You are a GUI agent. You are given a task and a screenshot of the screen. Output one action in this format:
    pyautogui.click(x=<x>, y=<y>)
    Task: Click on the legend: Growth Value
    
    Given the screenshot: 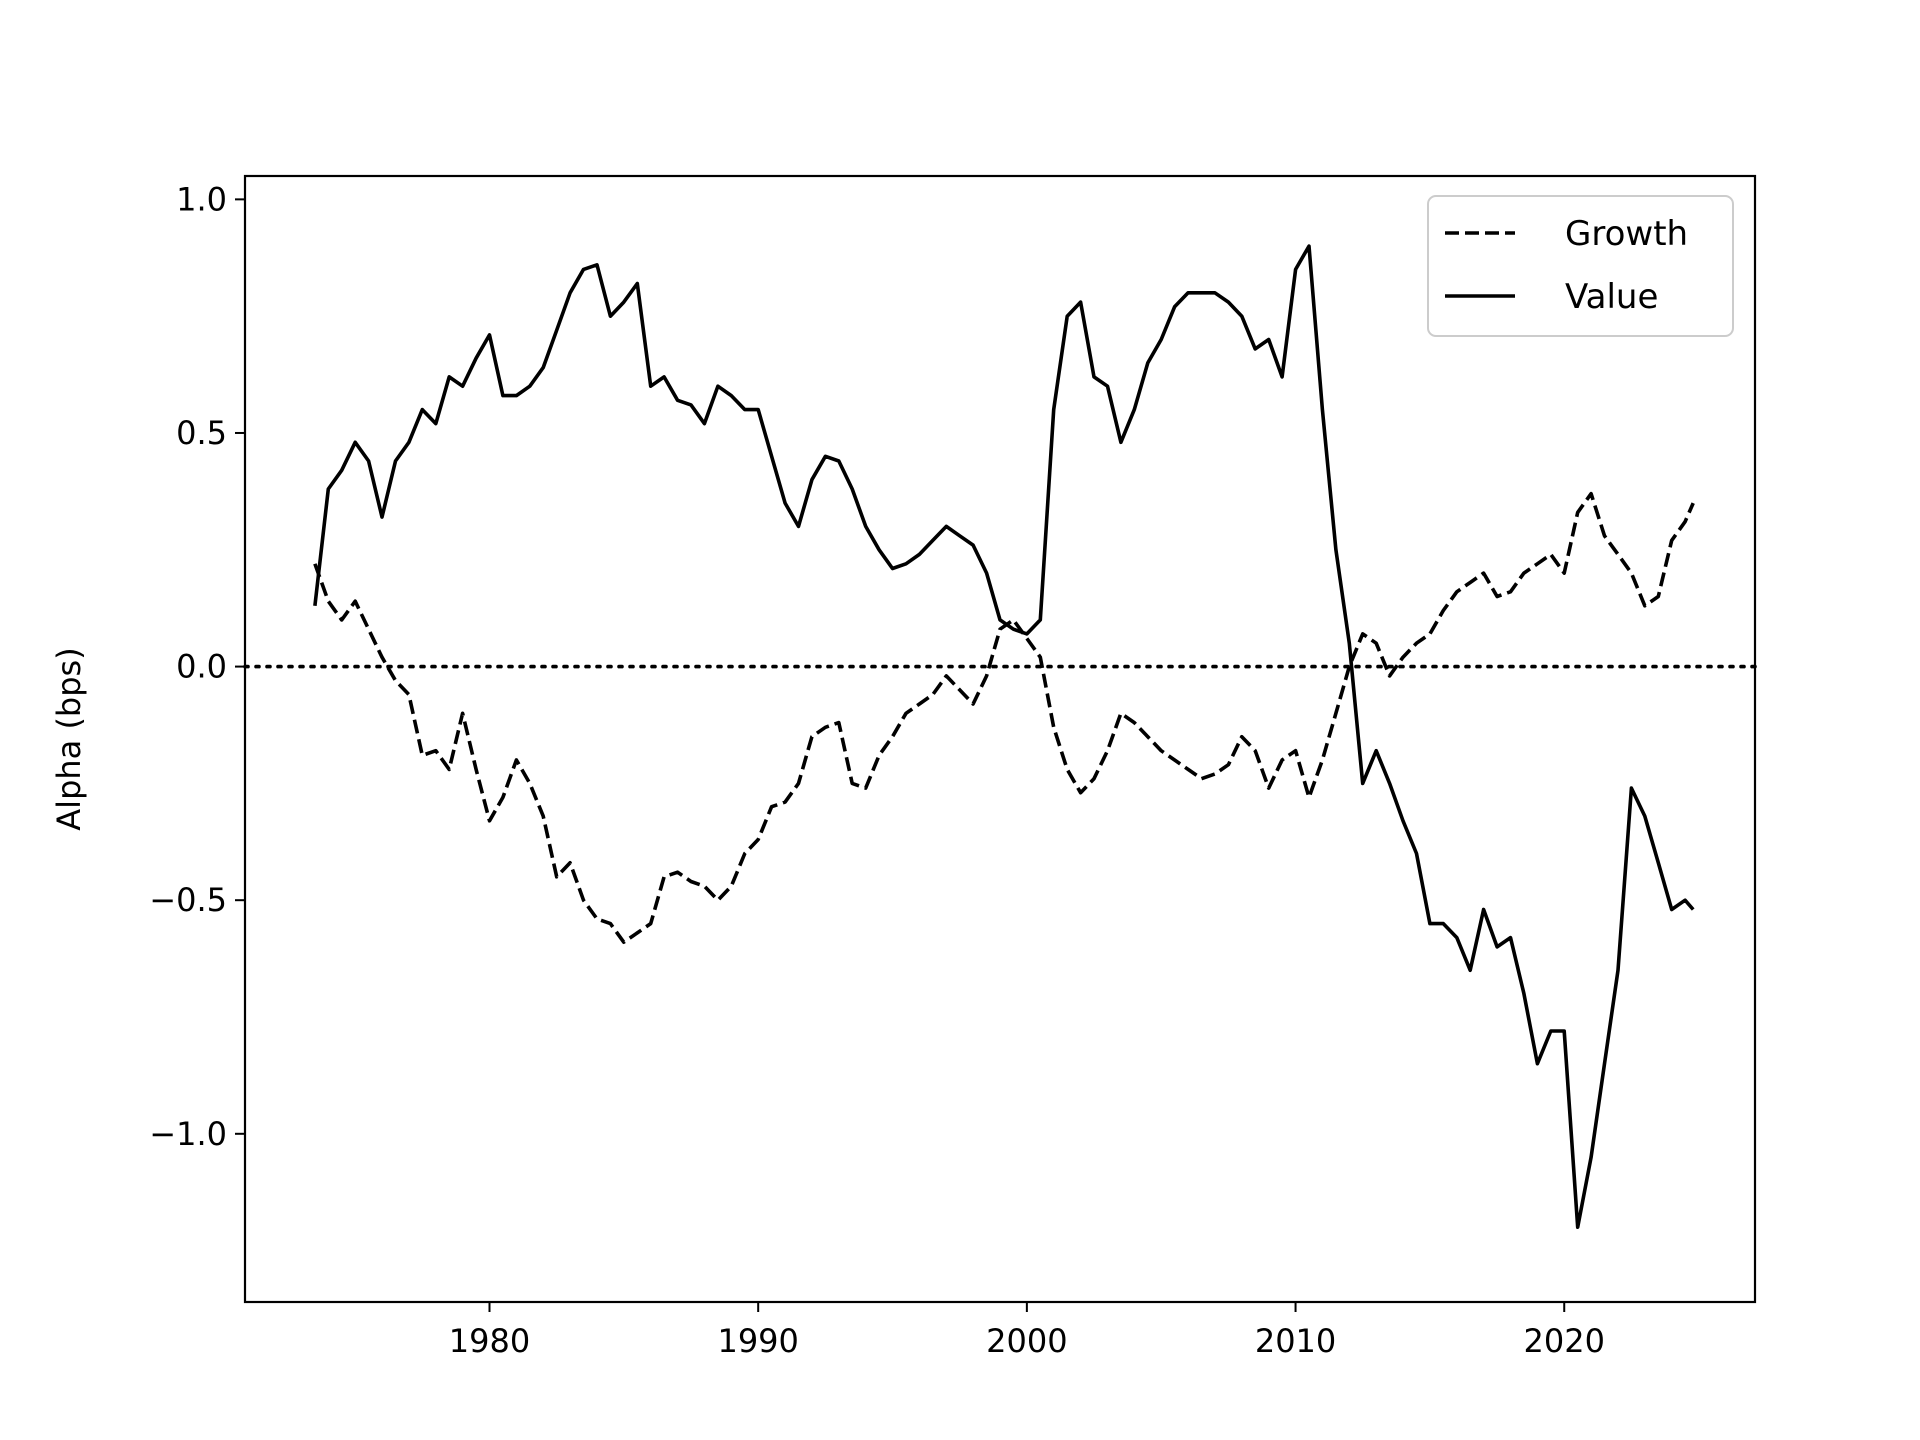 What is the action you would take?
    pyautogui.click(x=1580, y=266)
    